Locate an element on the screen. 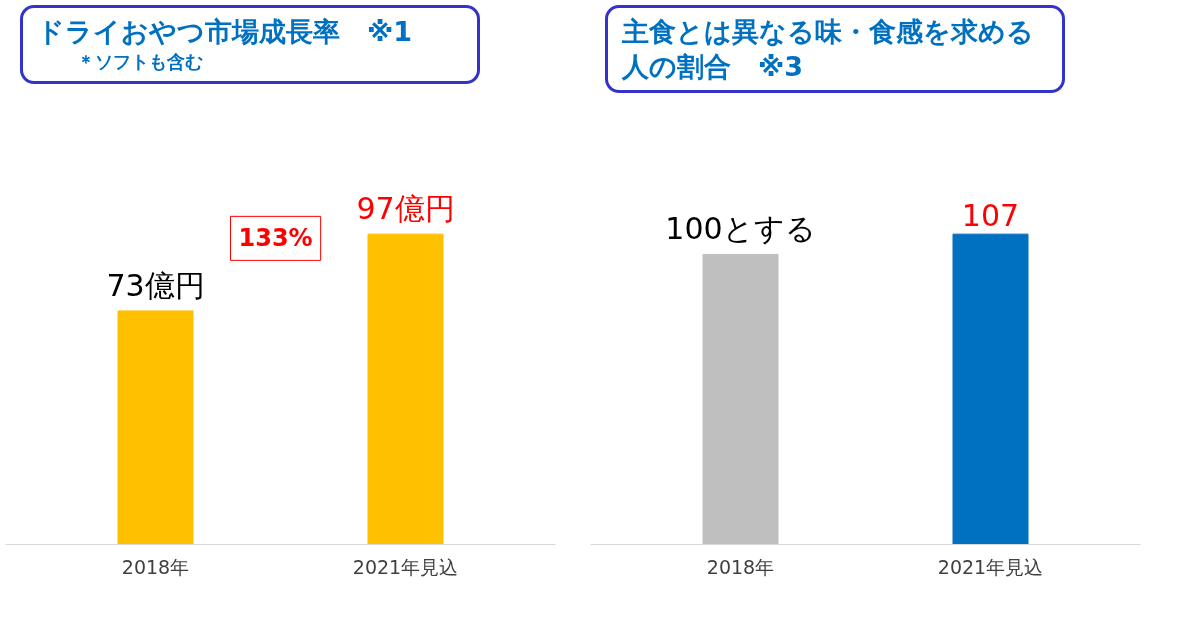  chart-title: ドライおやつ市場成長率 ※1 is located at coordinates (225, 32).